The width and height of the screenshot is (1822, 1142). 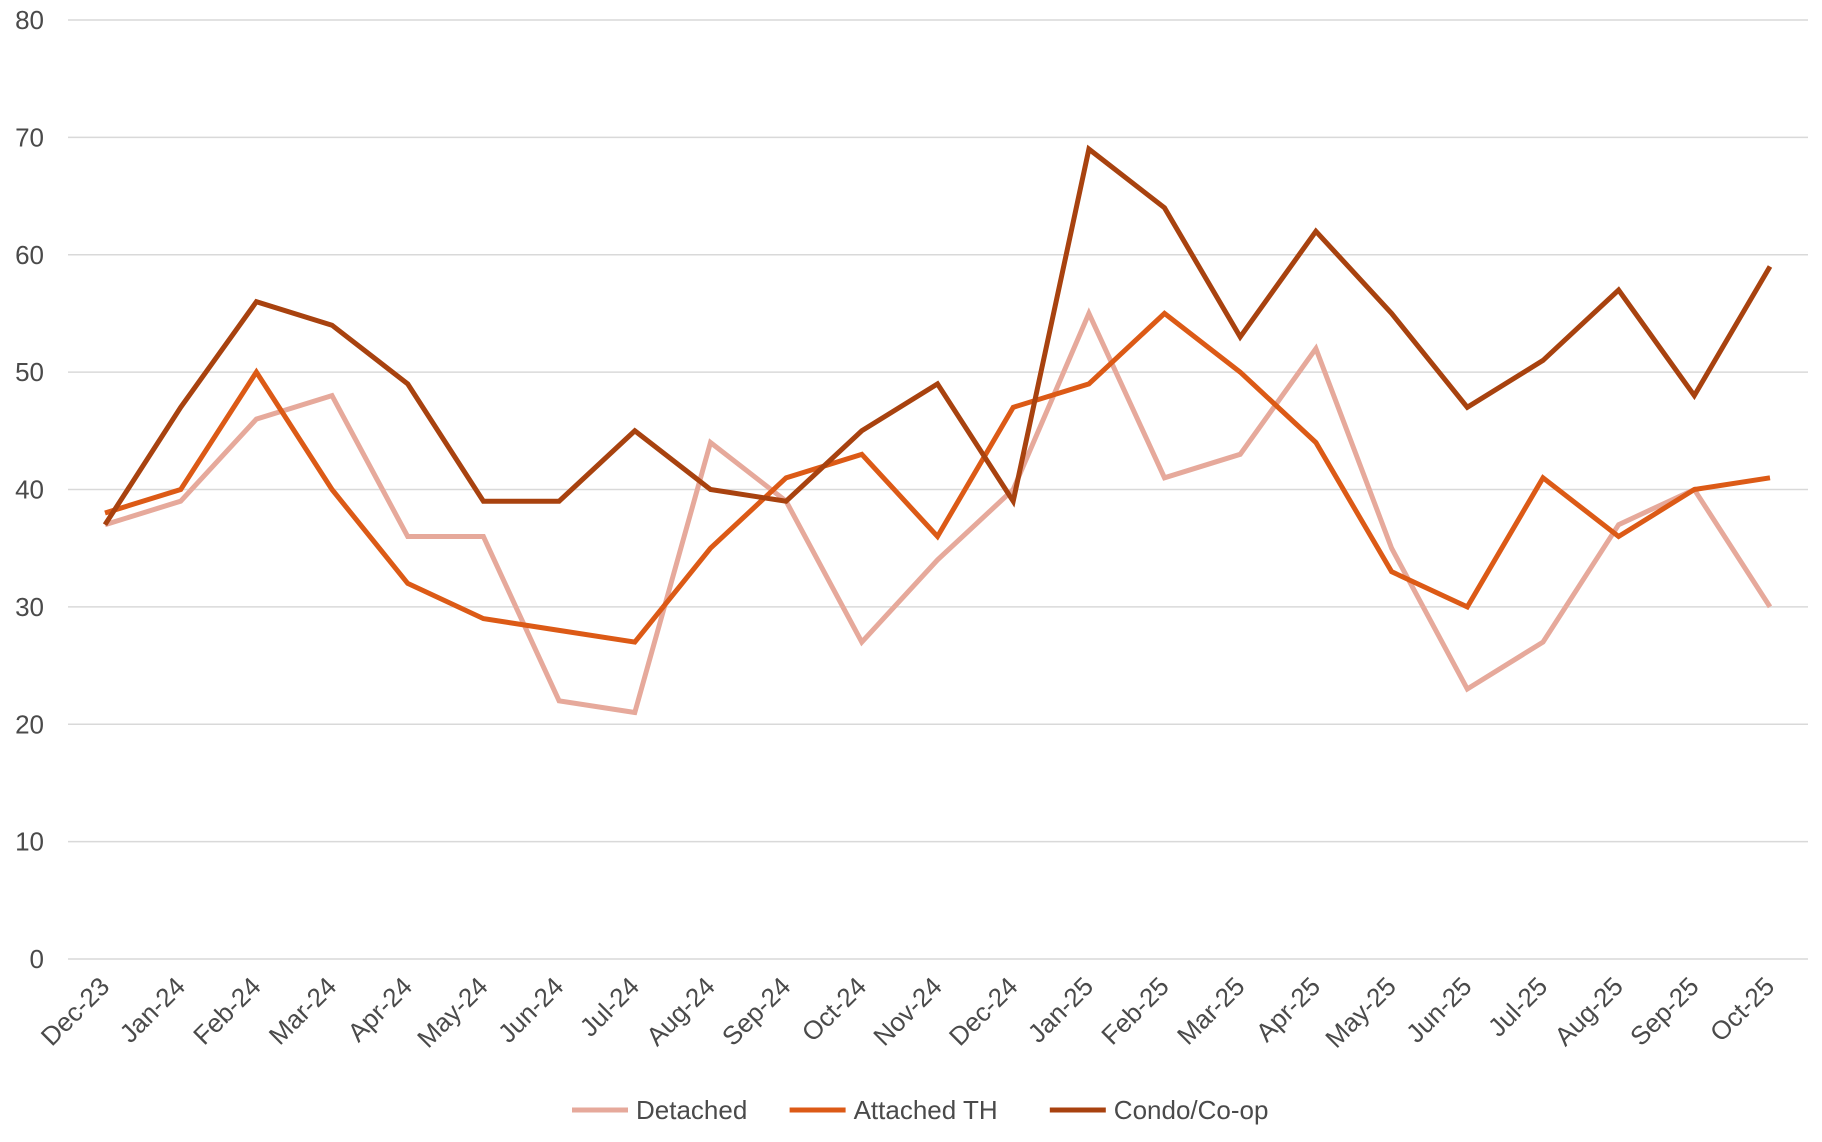 I want to click on x-tick-label: Mar-25, so click(x=1210, y=1010).